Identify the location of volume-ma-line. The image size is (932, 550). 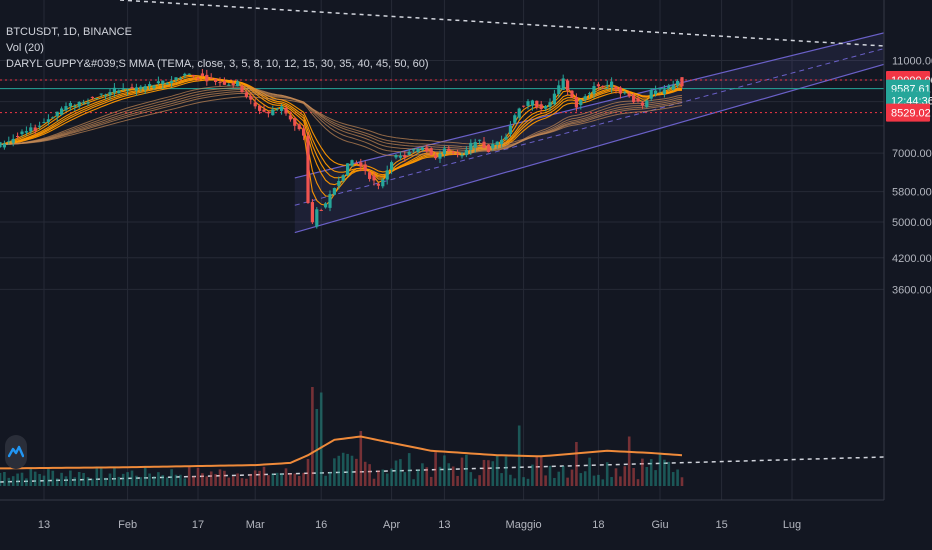
(341, 452).